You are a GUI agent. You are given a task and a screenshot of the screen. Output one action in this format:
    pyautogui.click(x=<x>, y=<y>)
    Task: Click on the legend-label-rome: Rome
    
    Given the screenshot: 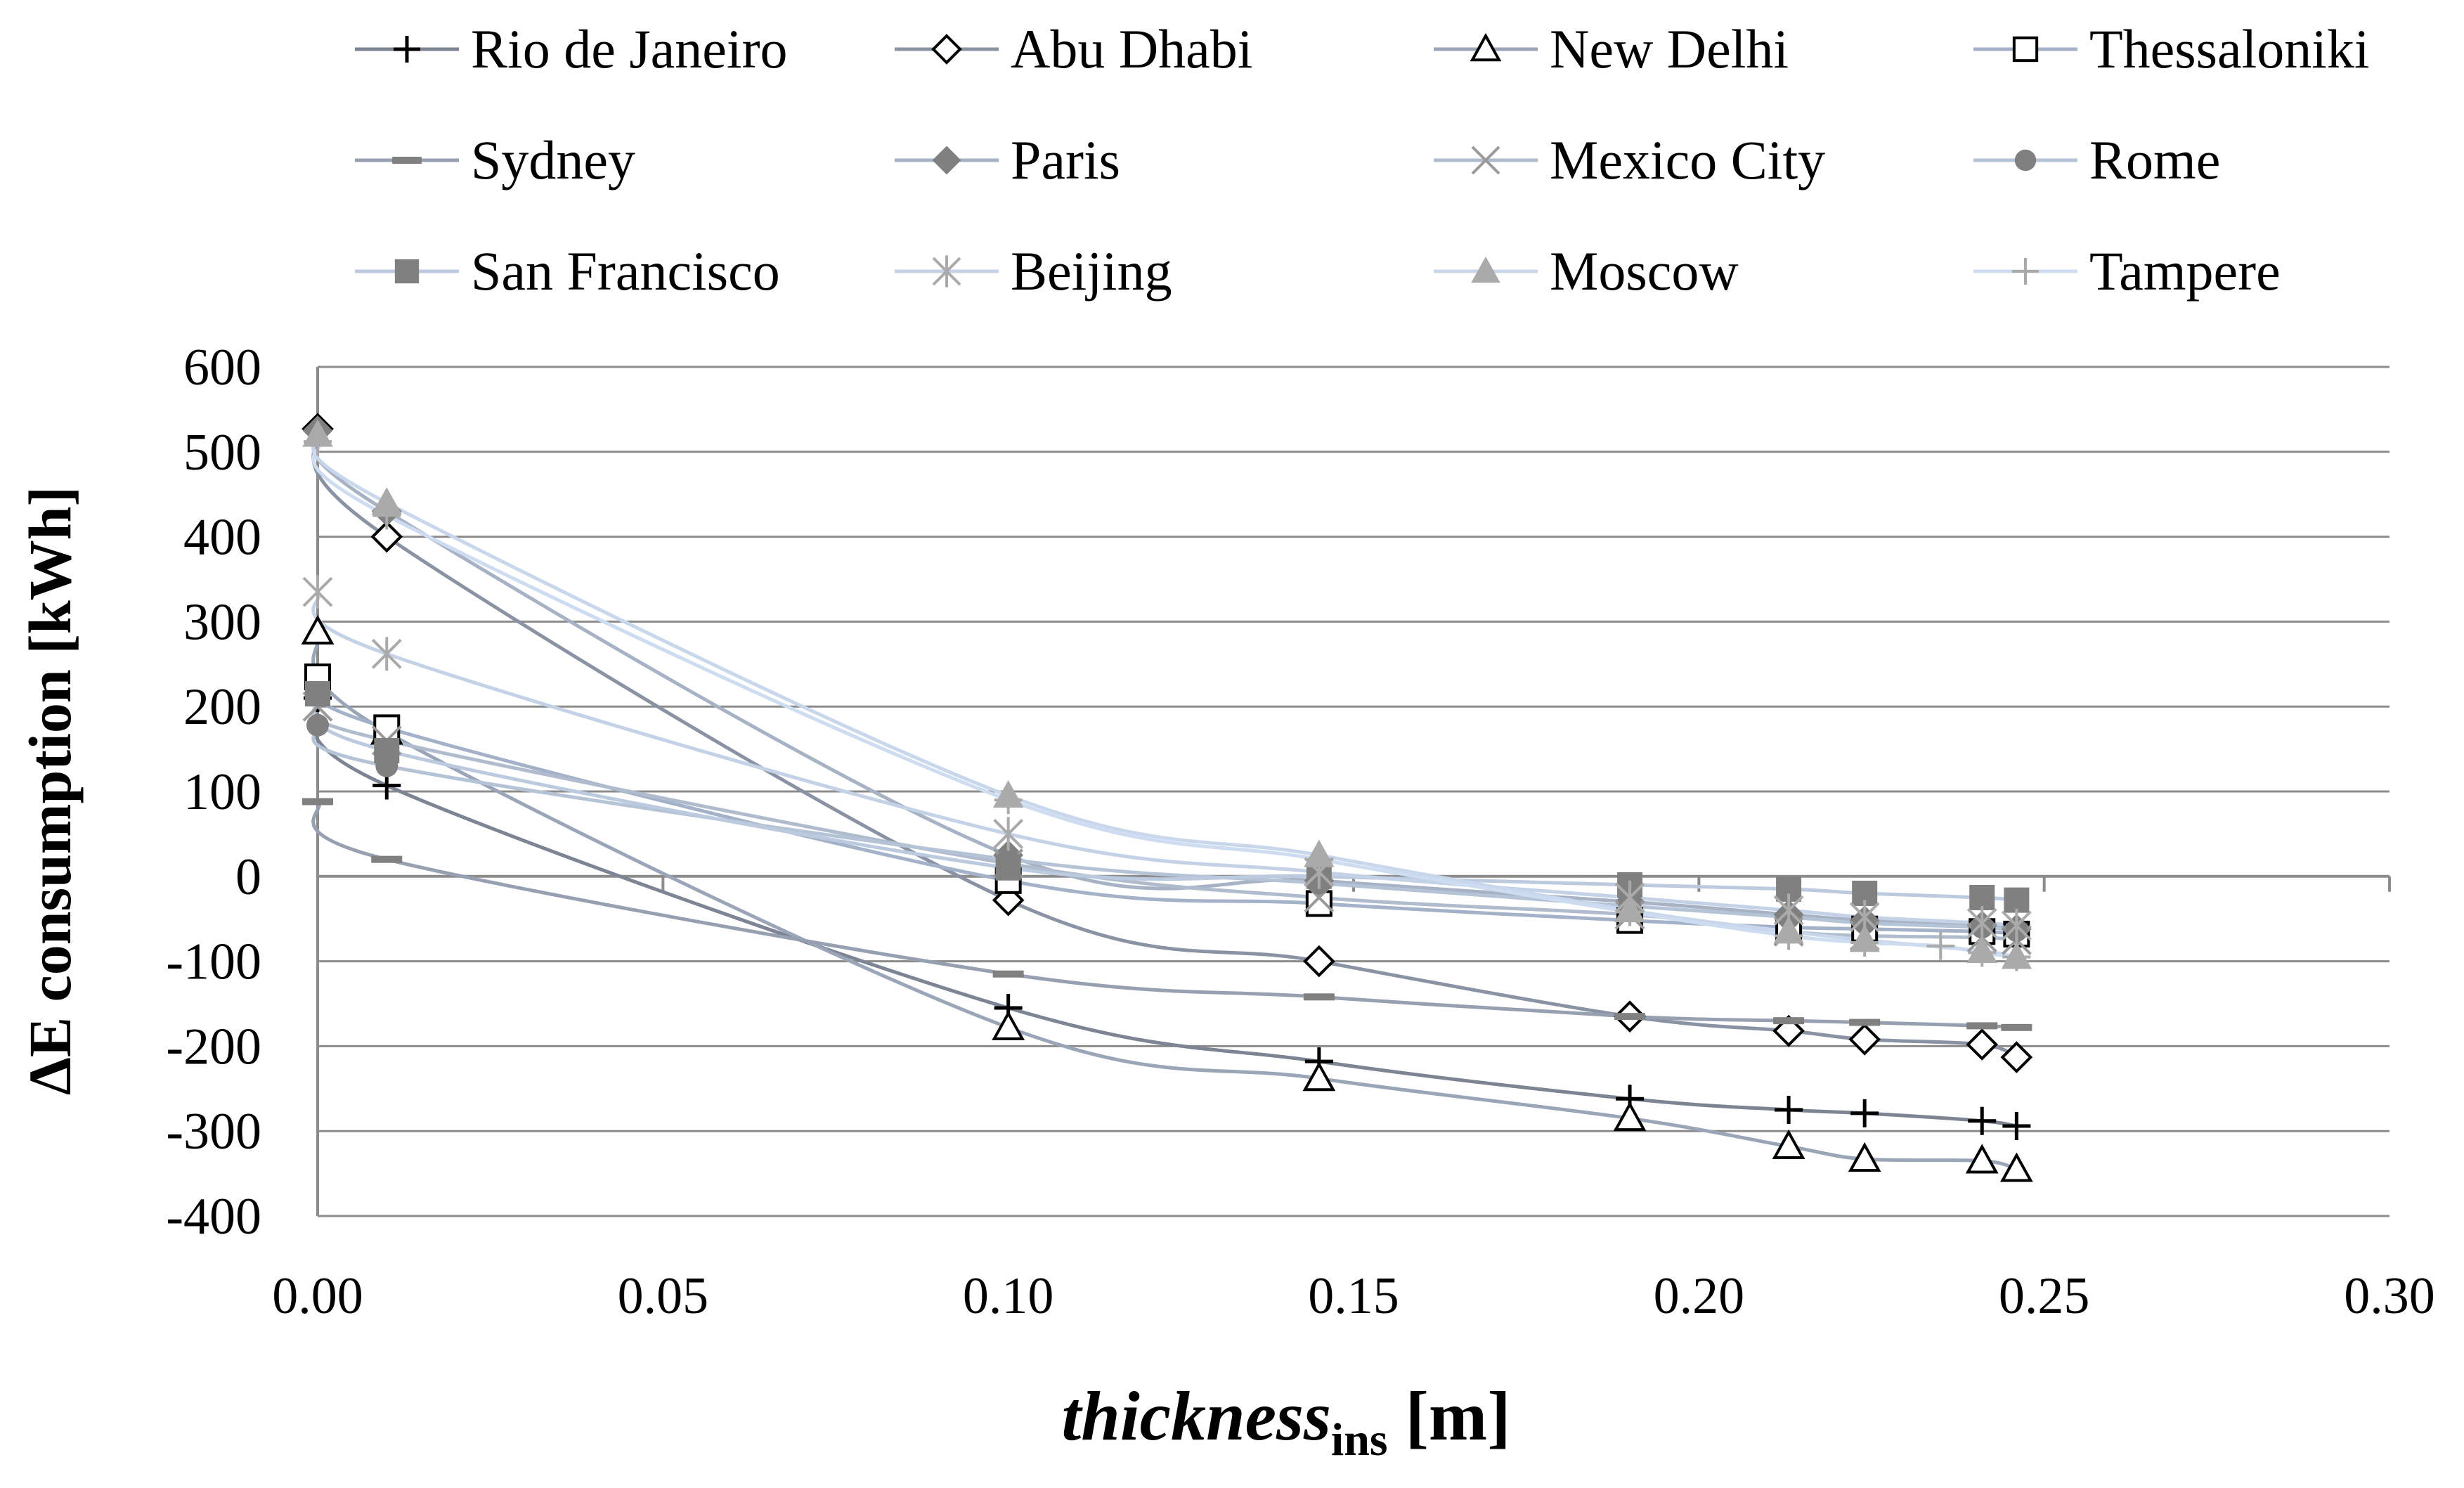 What is the action you would take?
    pyautogui.click(x=2154, y=159)
    